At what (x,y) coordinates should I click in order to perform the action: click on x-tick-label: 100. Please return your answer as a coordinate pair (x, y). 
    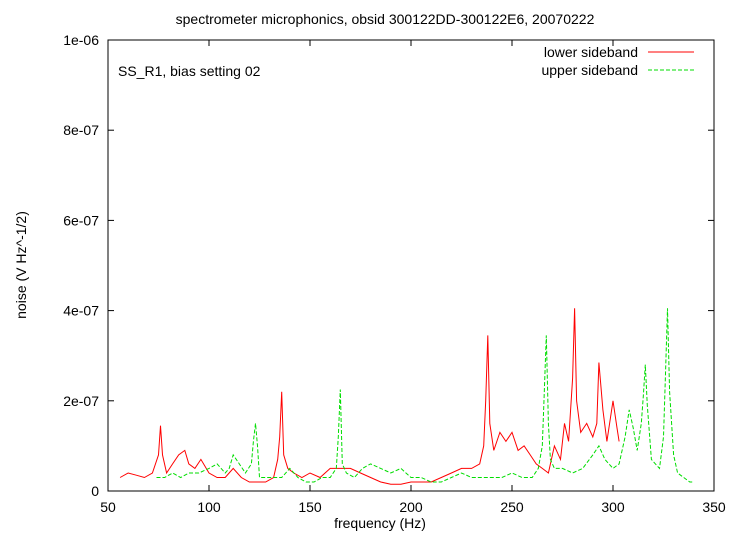
    Looking at the image, I should click on (209, 507).